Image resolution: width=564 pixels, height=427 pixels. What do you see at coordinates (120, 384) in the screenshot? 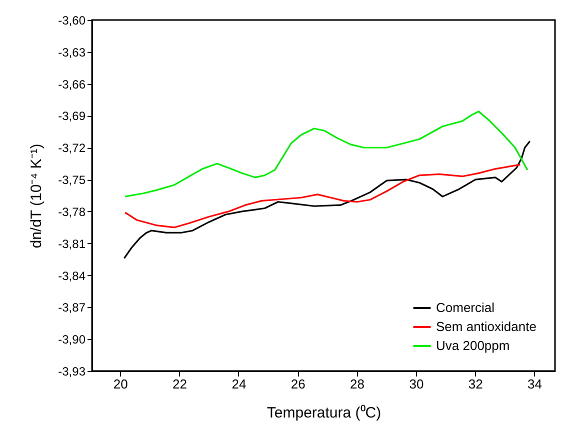
I see `x-tick-label: 20` at bounding box center [120, 384].